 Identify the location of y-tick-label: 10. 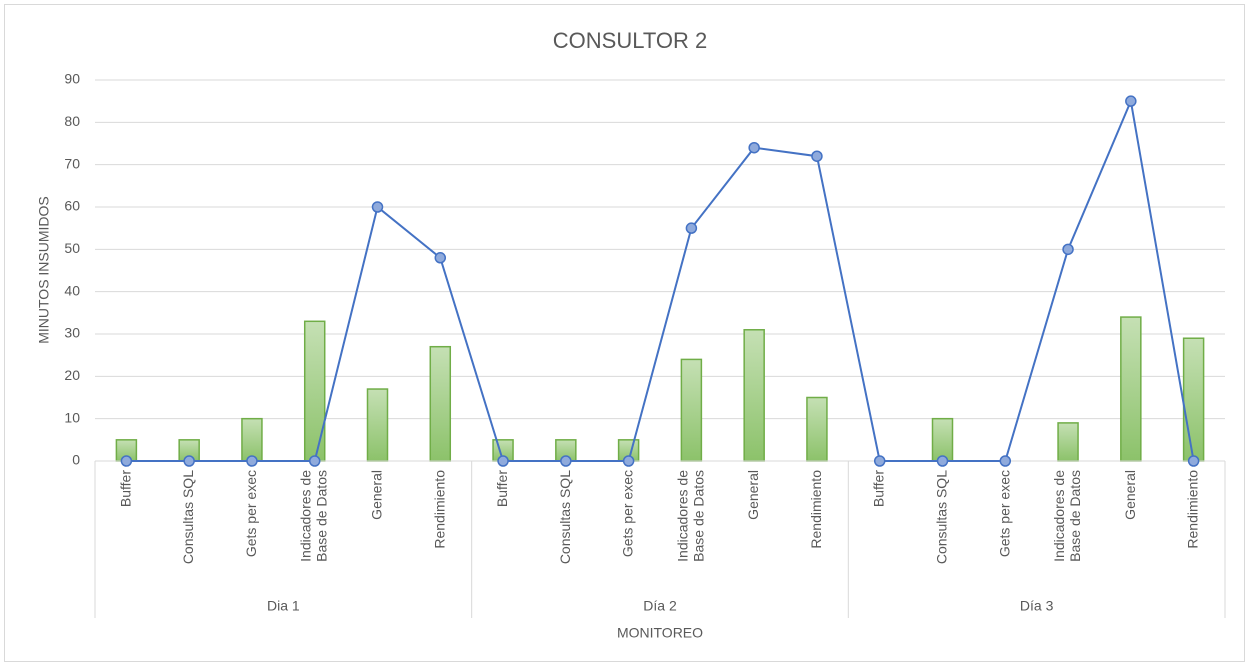
(72, 417).